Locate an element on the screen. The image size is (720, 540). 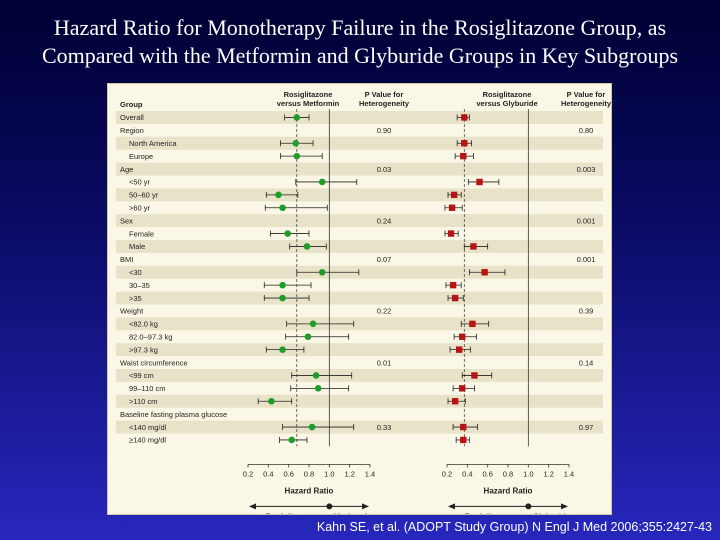
row-label: BMI is located at coordinates (126, 259).